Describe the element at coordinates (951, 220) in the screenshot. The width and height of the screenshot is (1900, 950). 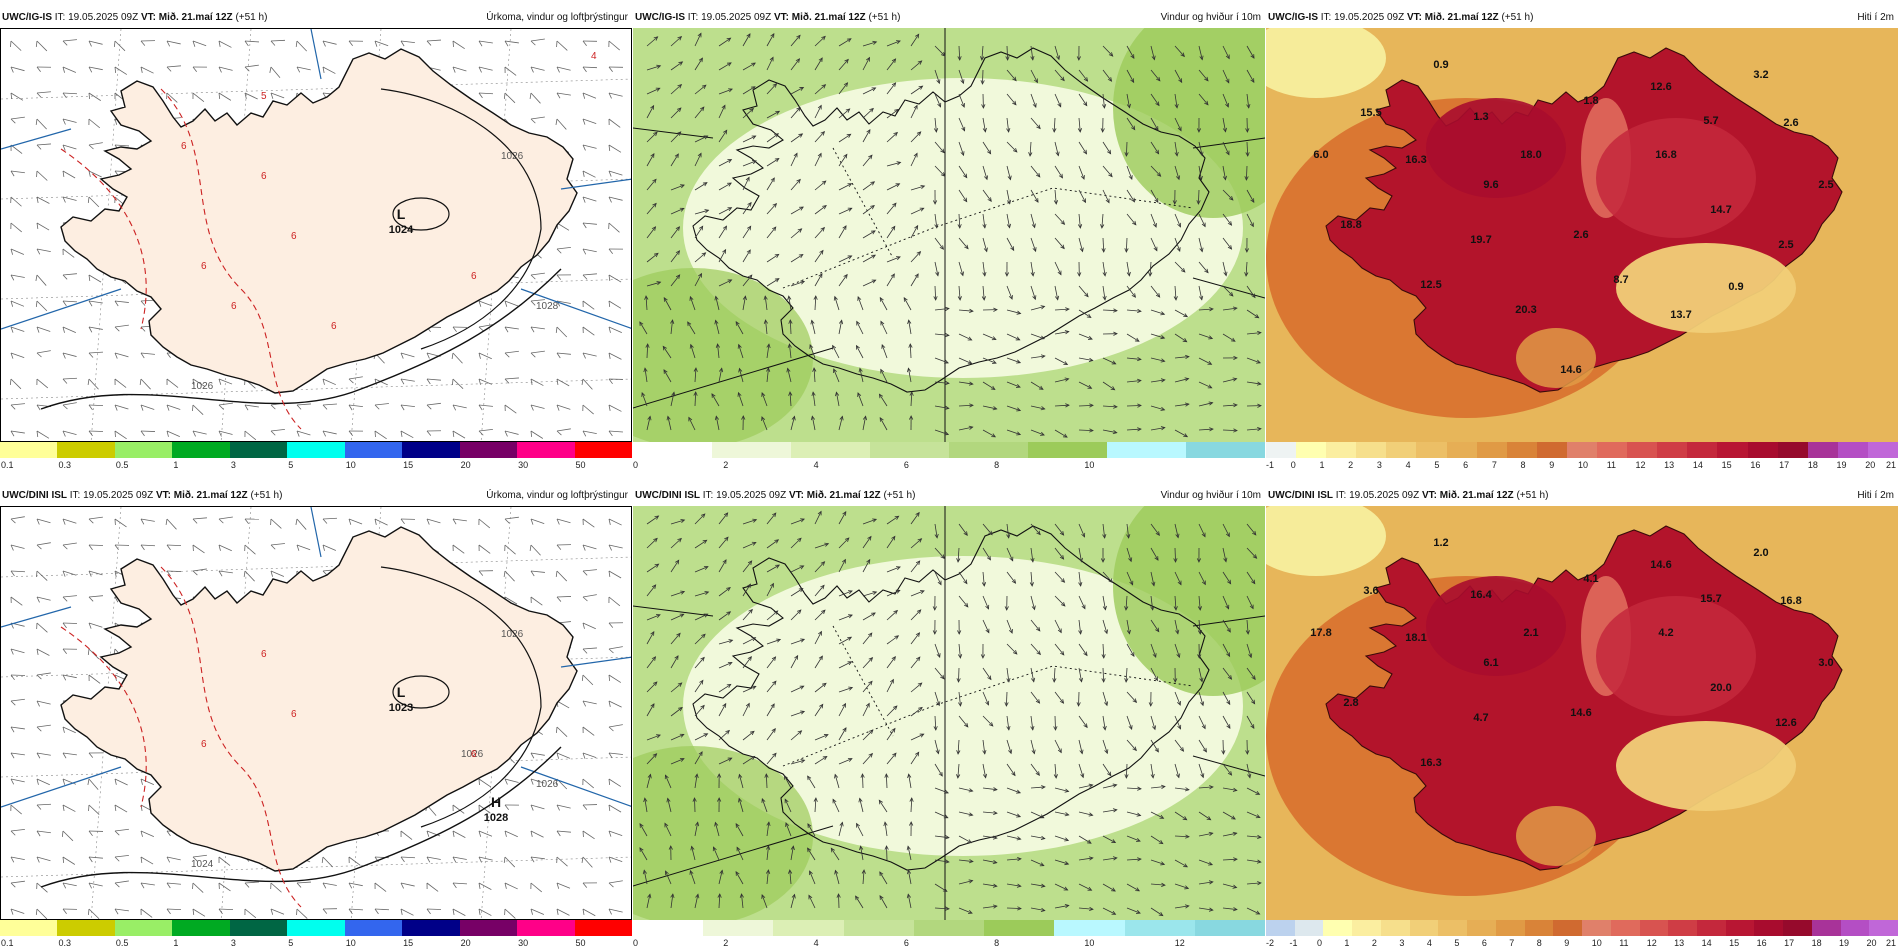
I see `iceland-coastline` at that location.